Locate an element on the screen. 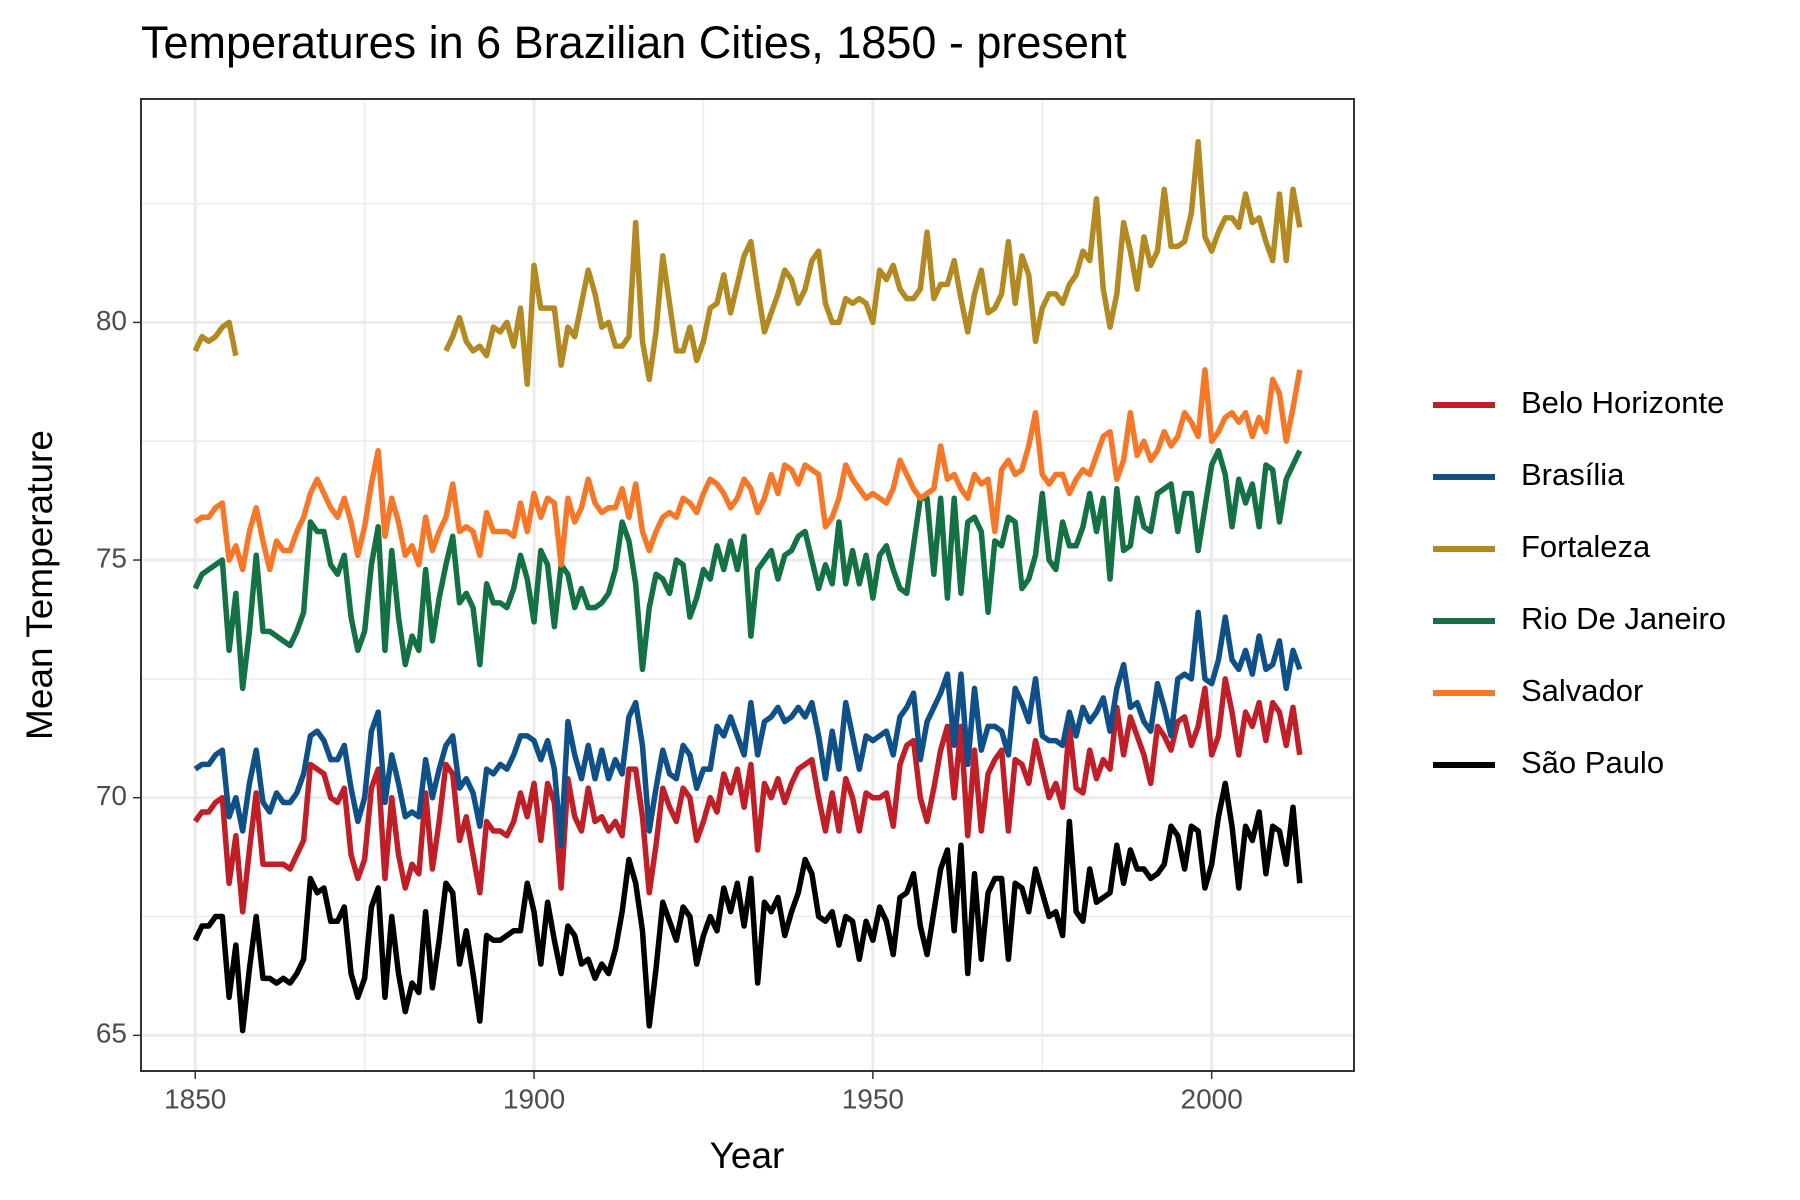 The height and width of the screenshot is (1200, 1800). x-tick-label: 1850 is located at coordinates (195, 1098).